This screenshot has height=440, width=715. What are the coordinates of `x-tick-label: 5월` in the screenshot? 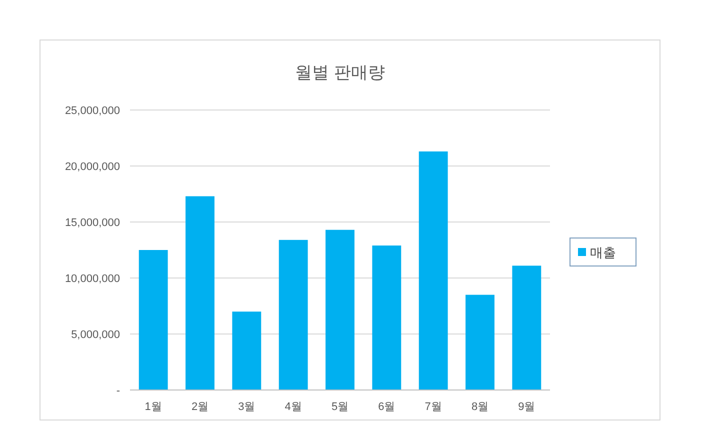 It's located at (340, 407).